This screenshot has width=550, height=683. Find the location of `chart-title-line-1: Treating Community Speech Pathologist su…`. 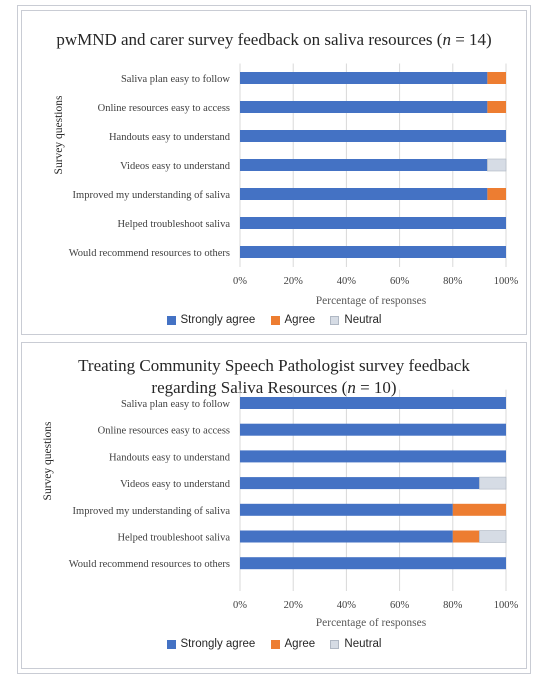

chart-title-line-1: Treating Community Speech Pathologist su… is located at coordinates (274, 365).